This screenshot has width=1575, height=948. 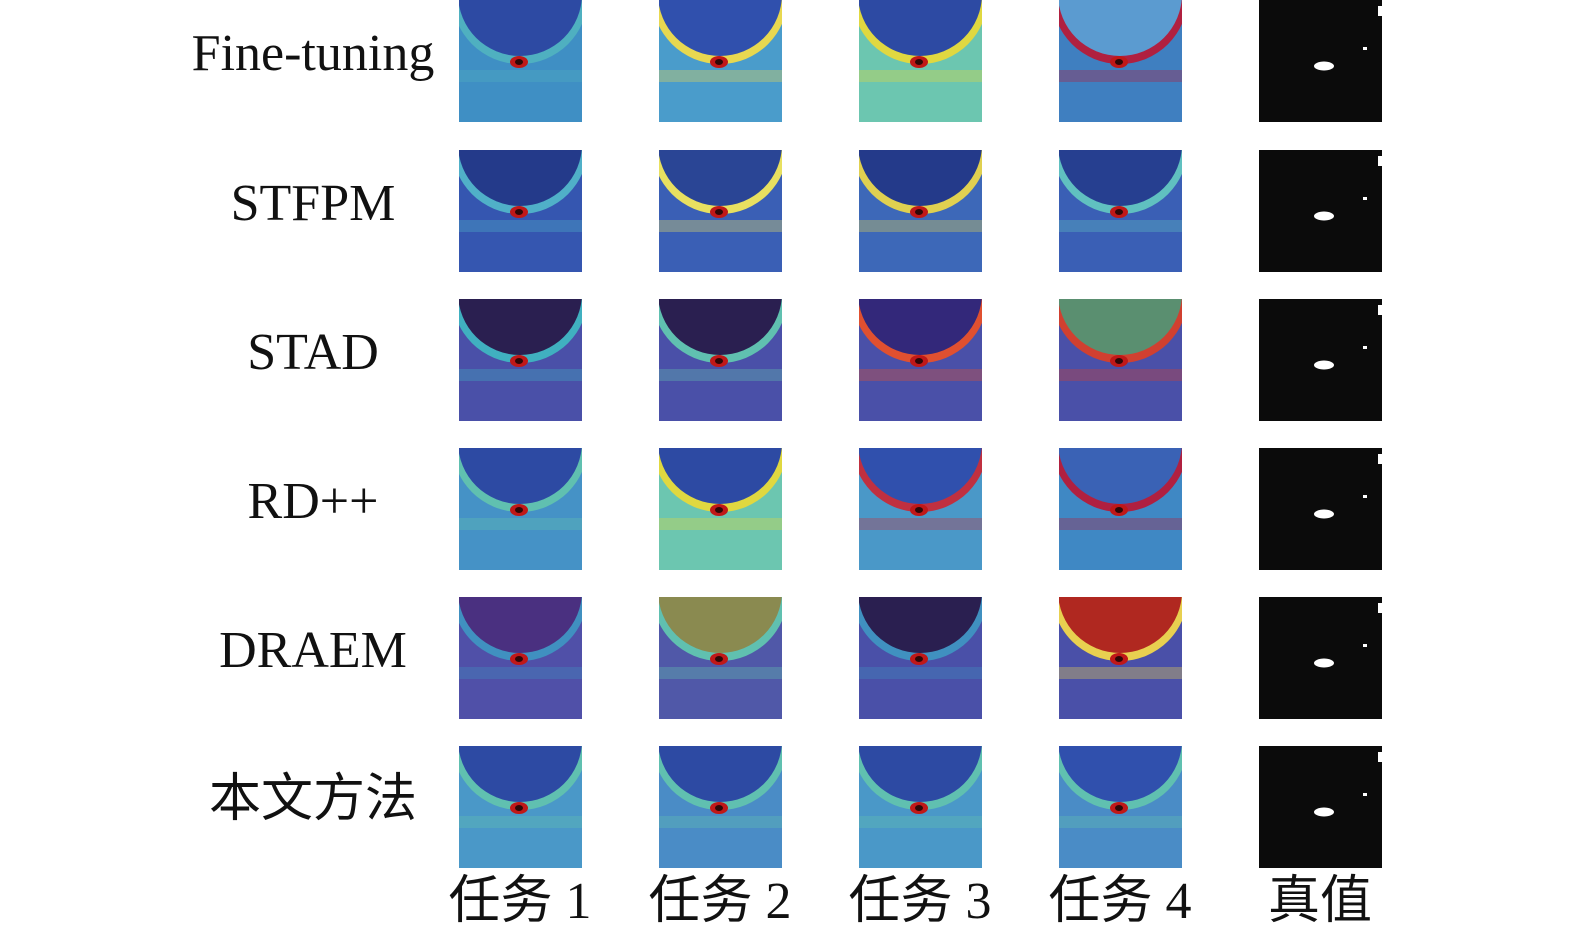 What do you see at coordinates (313, 501) in the screenshot?
I see `row-label: RD++` at bounding box center [313, 501].